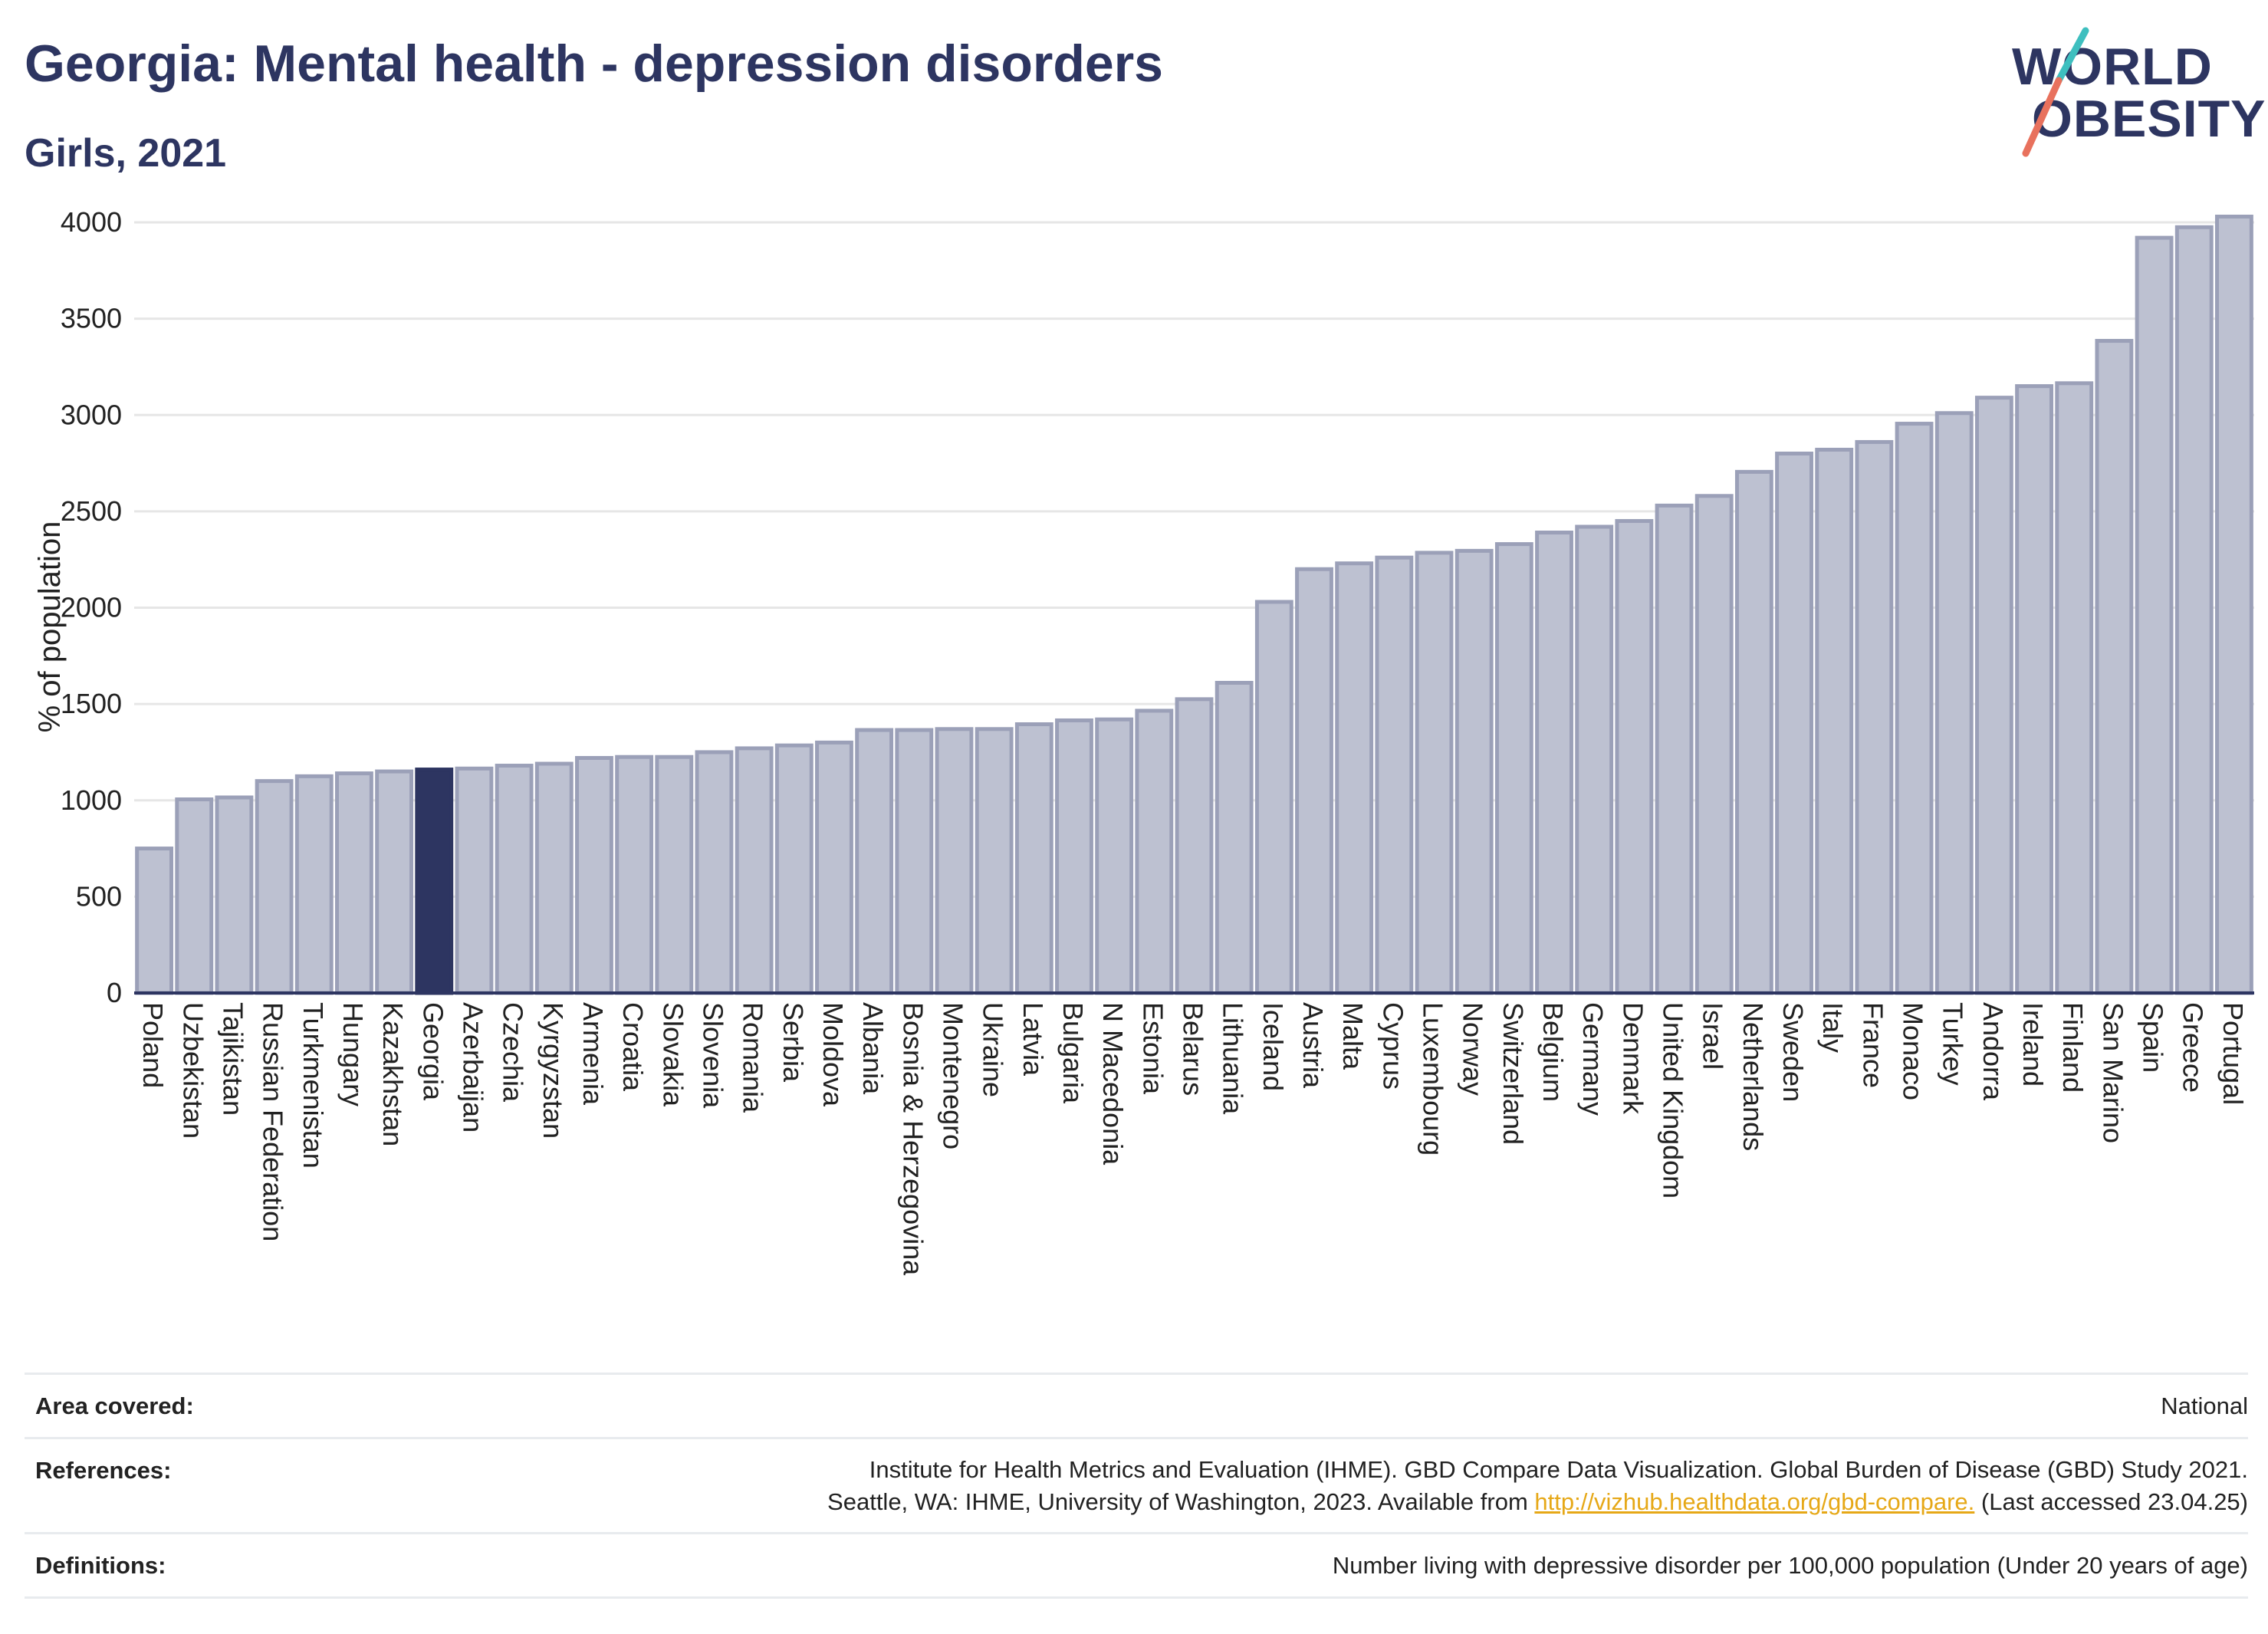 The width and height of the screenshot is (2268, 1634). Describe the element at coordinates (2233, 604) in the screenshot. I see `bar-portugal` at that location.